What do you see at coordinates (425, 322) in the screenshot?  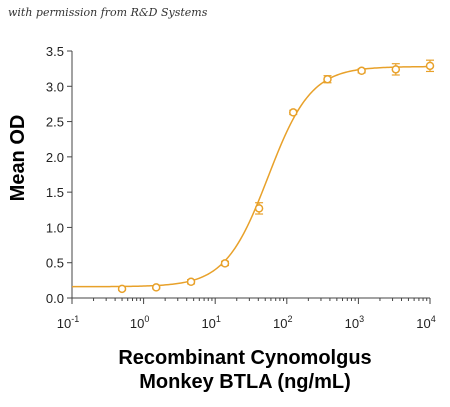 I see `x-tick-label: 10⁴` at bounding box center [425, 322].